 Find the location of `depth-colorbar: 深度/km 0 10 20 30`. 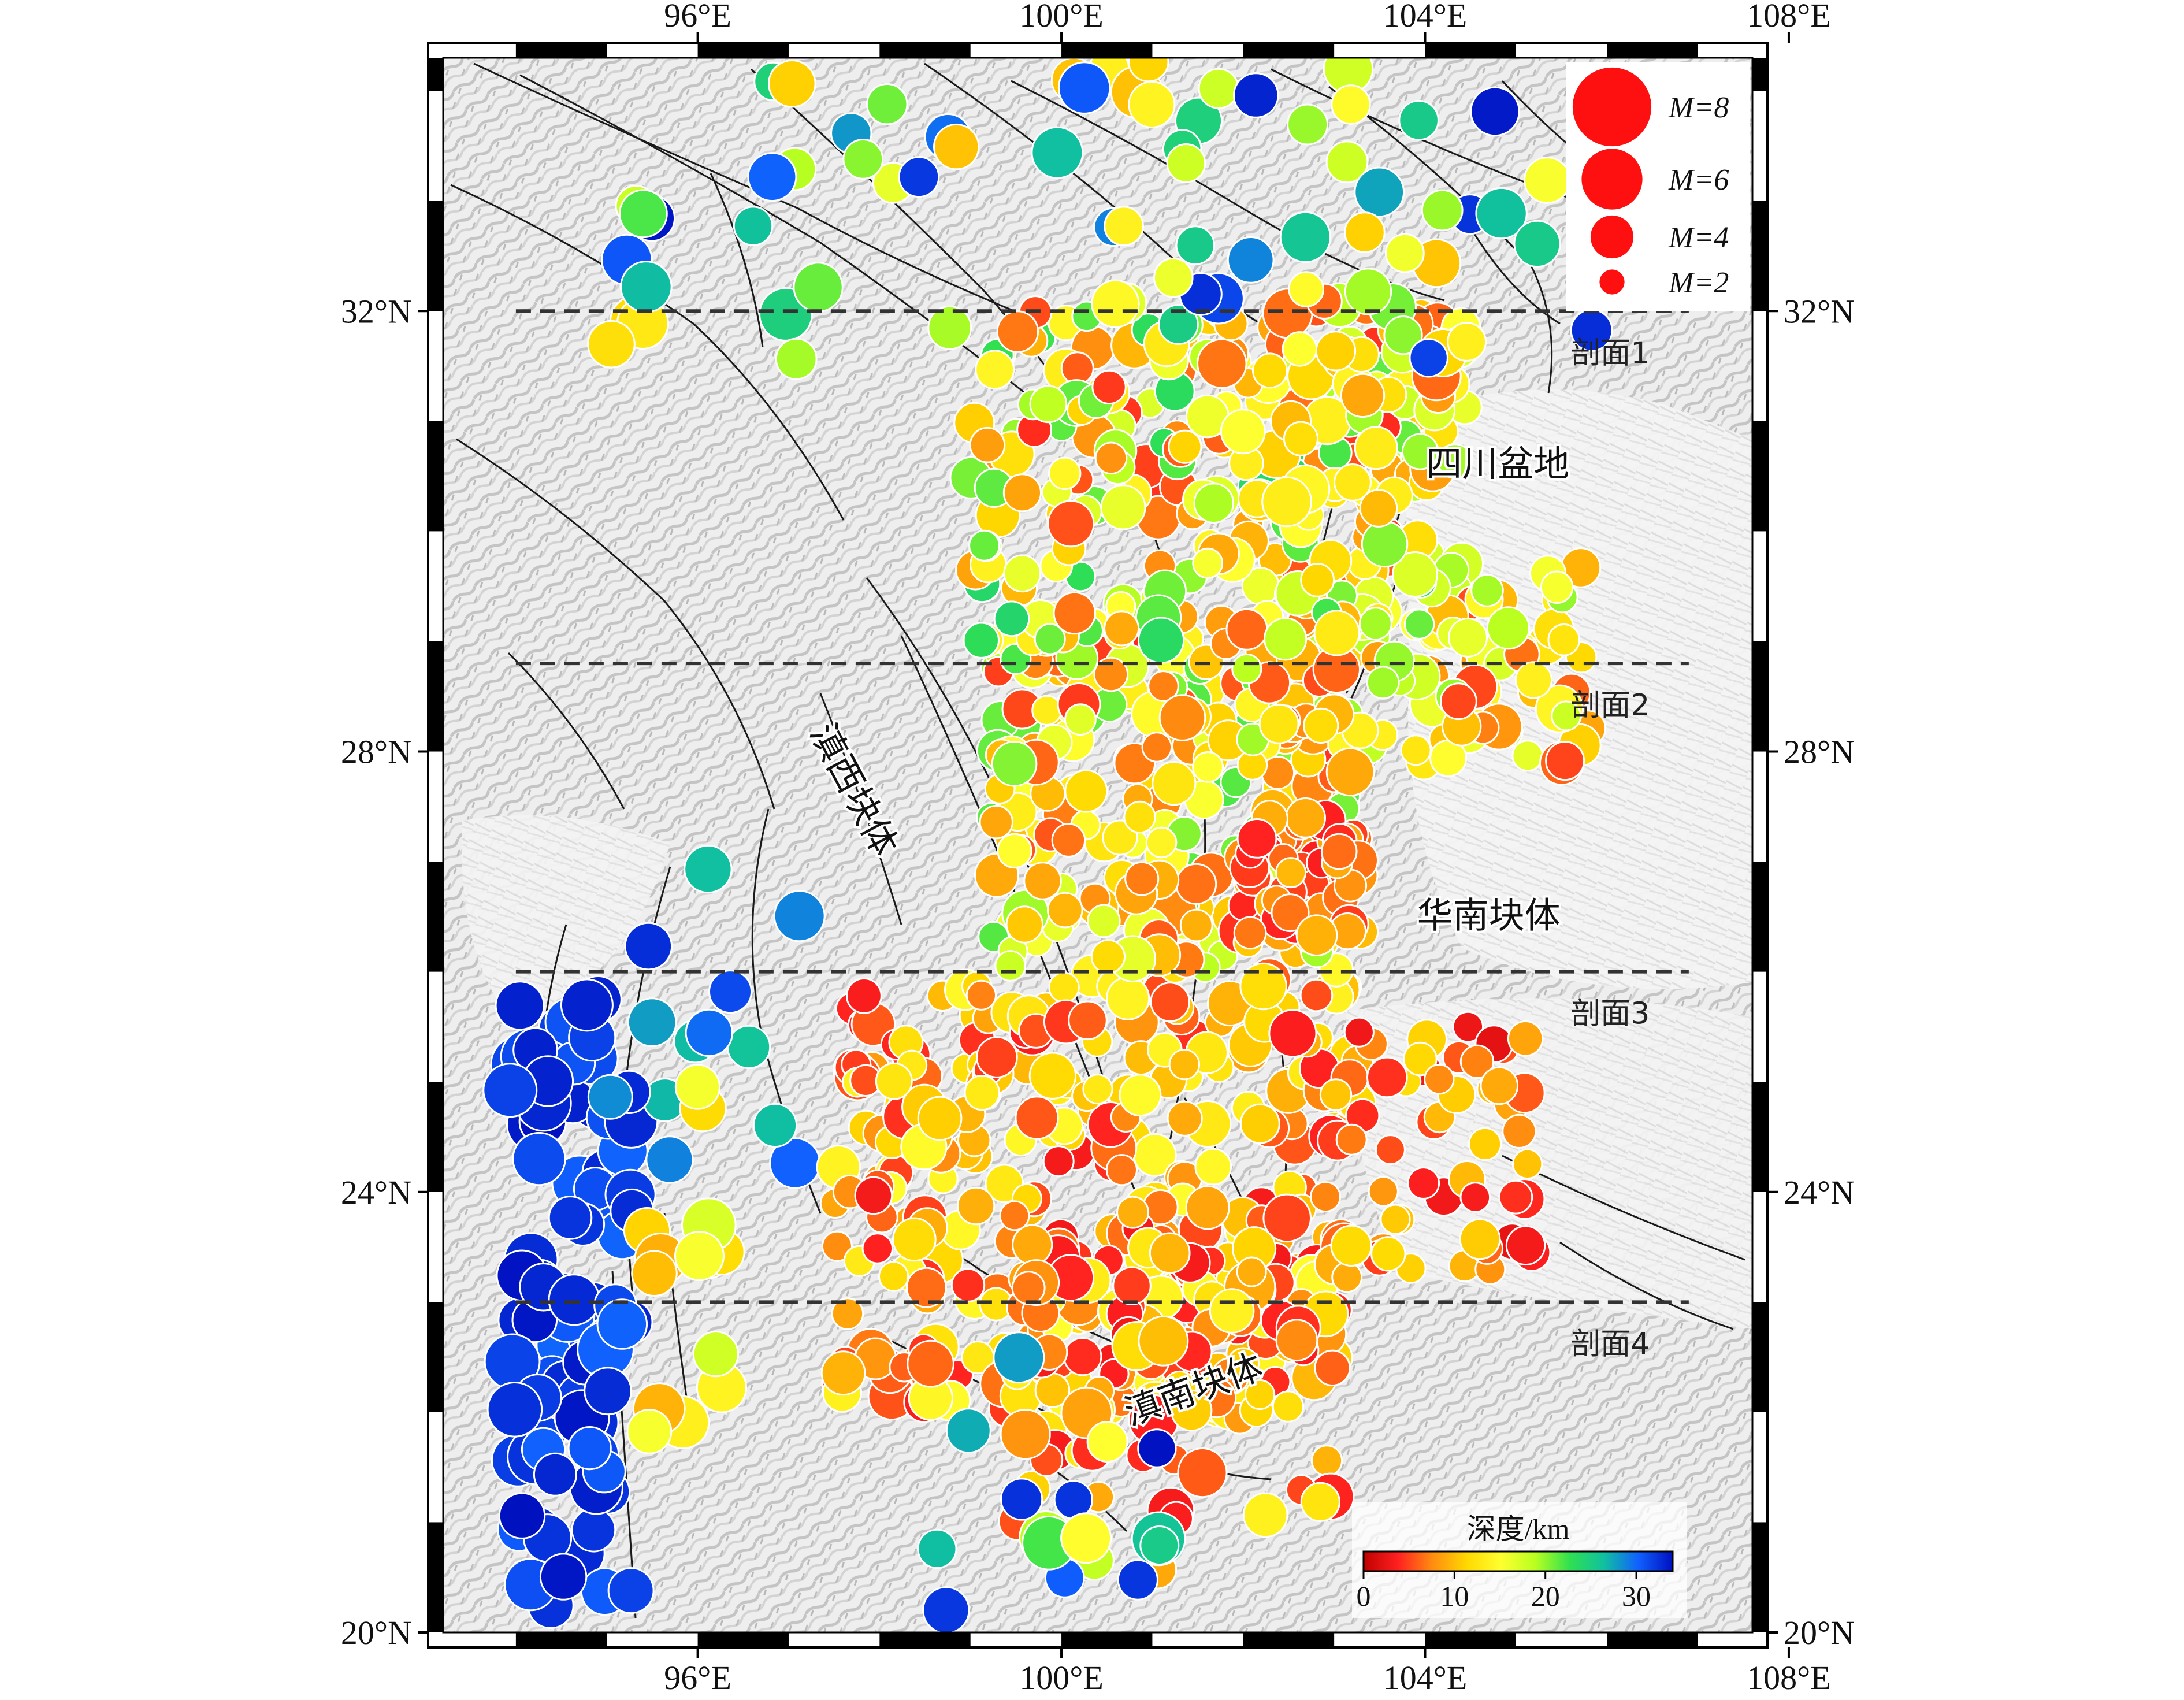

depth-colorbar: 深度/km 0 10 20 30 is located at coordinates (1519, 1560).